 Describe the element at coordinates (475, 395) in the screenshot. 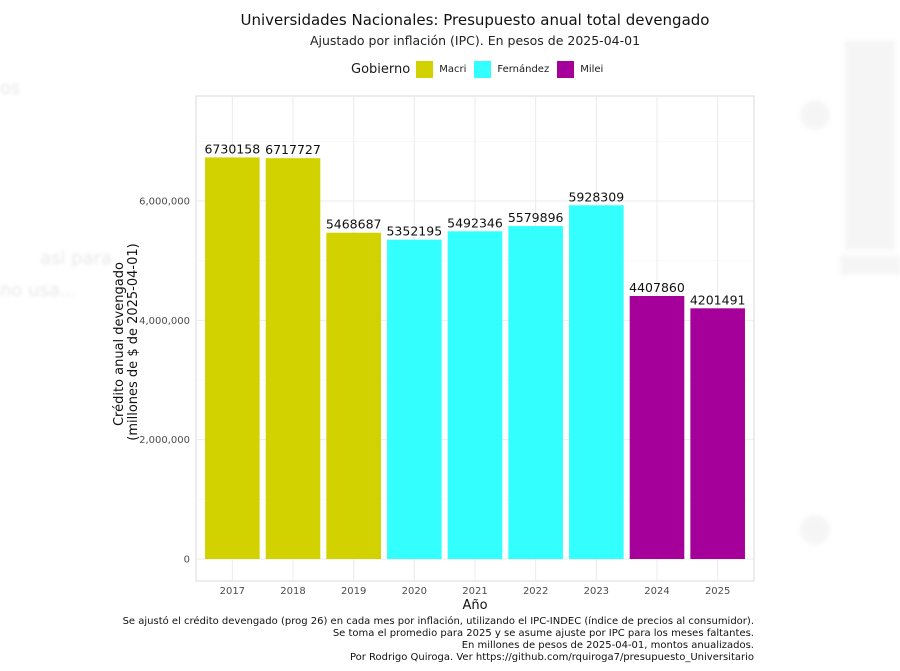

I see `bar-2021` at that location.